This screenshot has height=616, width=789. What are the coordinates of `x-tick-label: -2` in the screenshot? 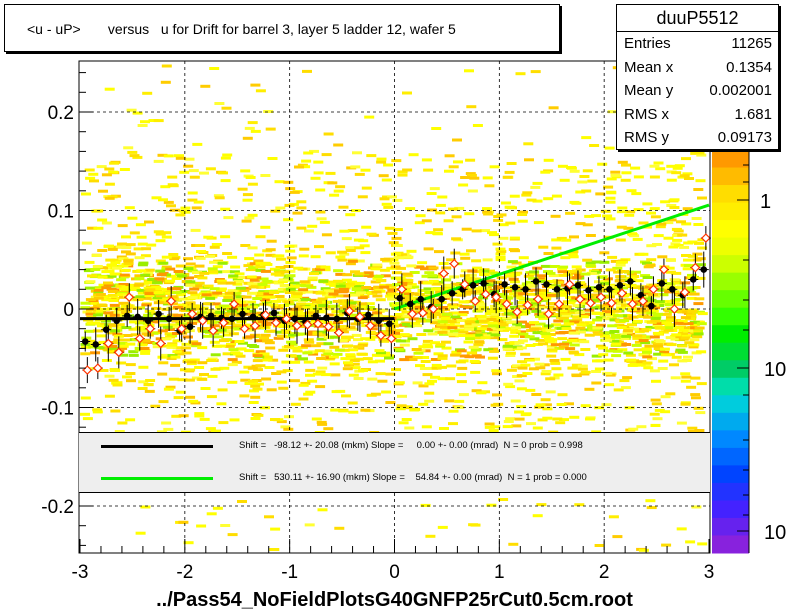 It's located at (184, 572).